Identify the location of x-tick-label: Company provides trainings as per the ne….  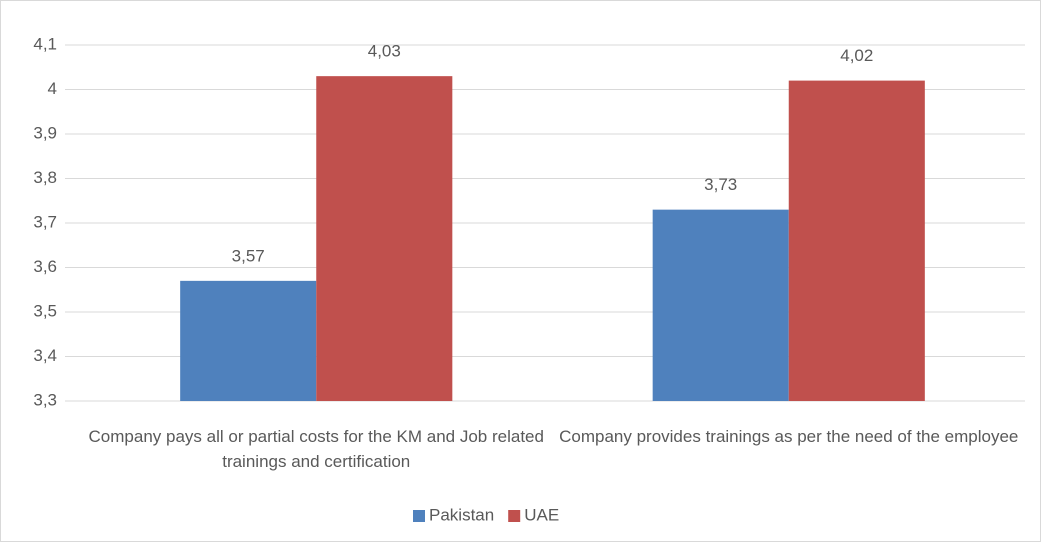
(789, 436).